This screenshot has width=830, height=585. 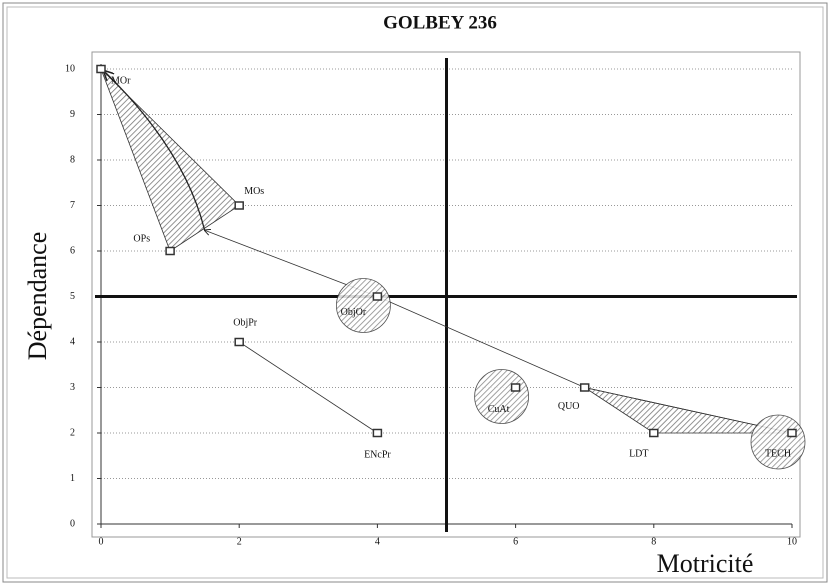 What do you see at coordinates (72, 114) in the screenshot?
I see `y-tick-label: 9` at bounding box center [72, 114].